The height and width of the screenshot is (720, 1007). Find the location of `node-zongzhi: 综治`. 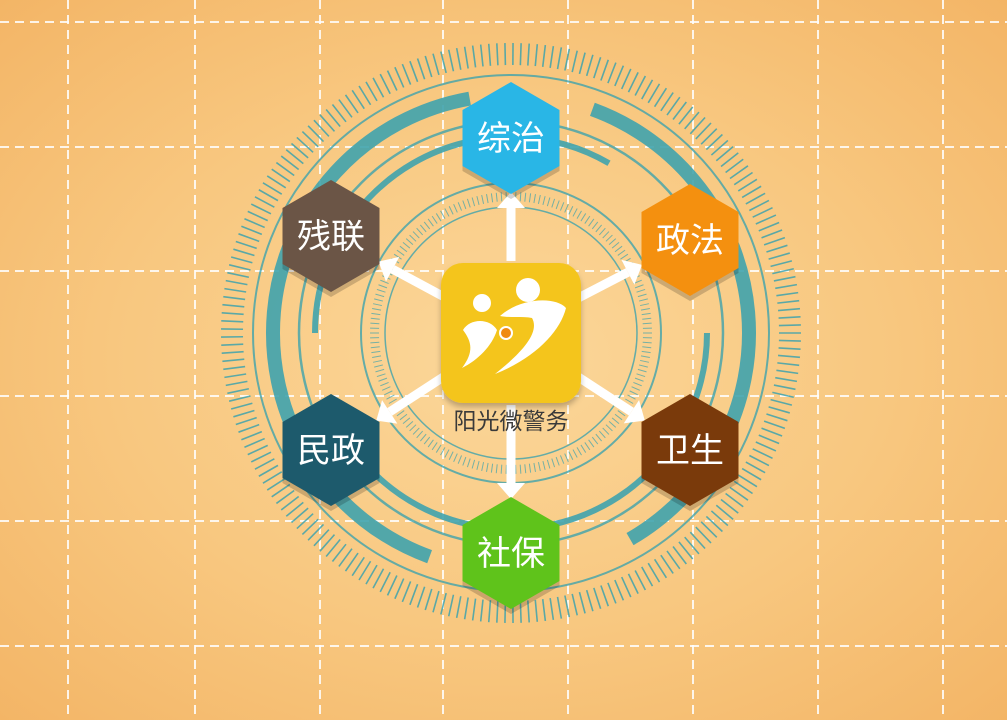

node-zongzhi: 综治 is located at coordinates (511, 140).